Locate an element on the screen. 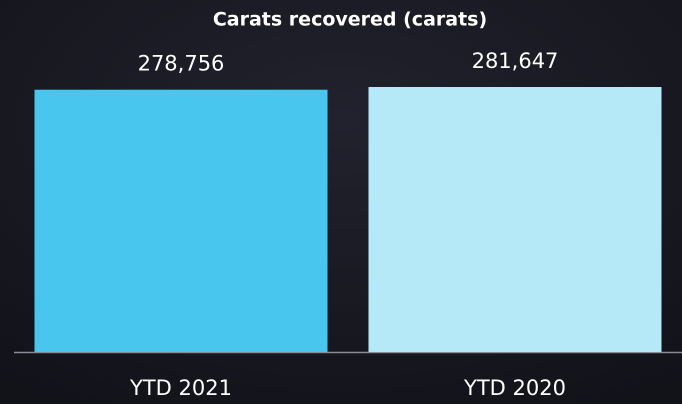 The width and height of the screenshot is (682, 404). value-label: 281,647 is located at coordinates (515, 61).